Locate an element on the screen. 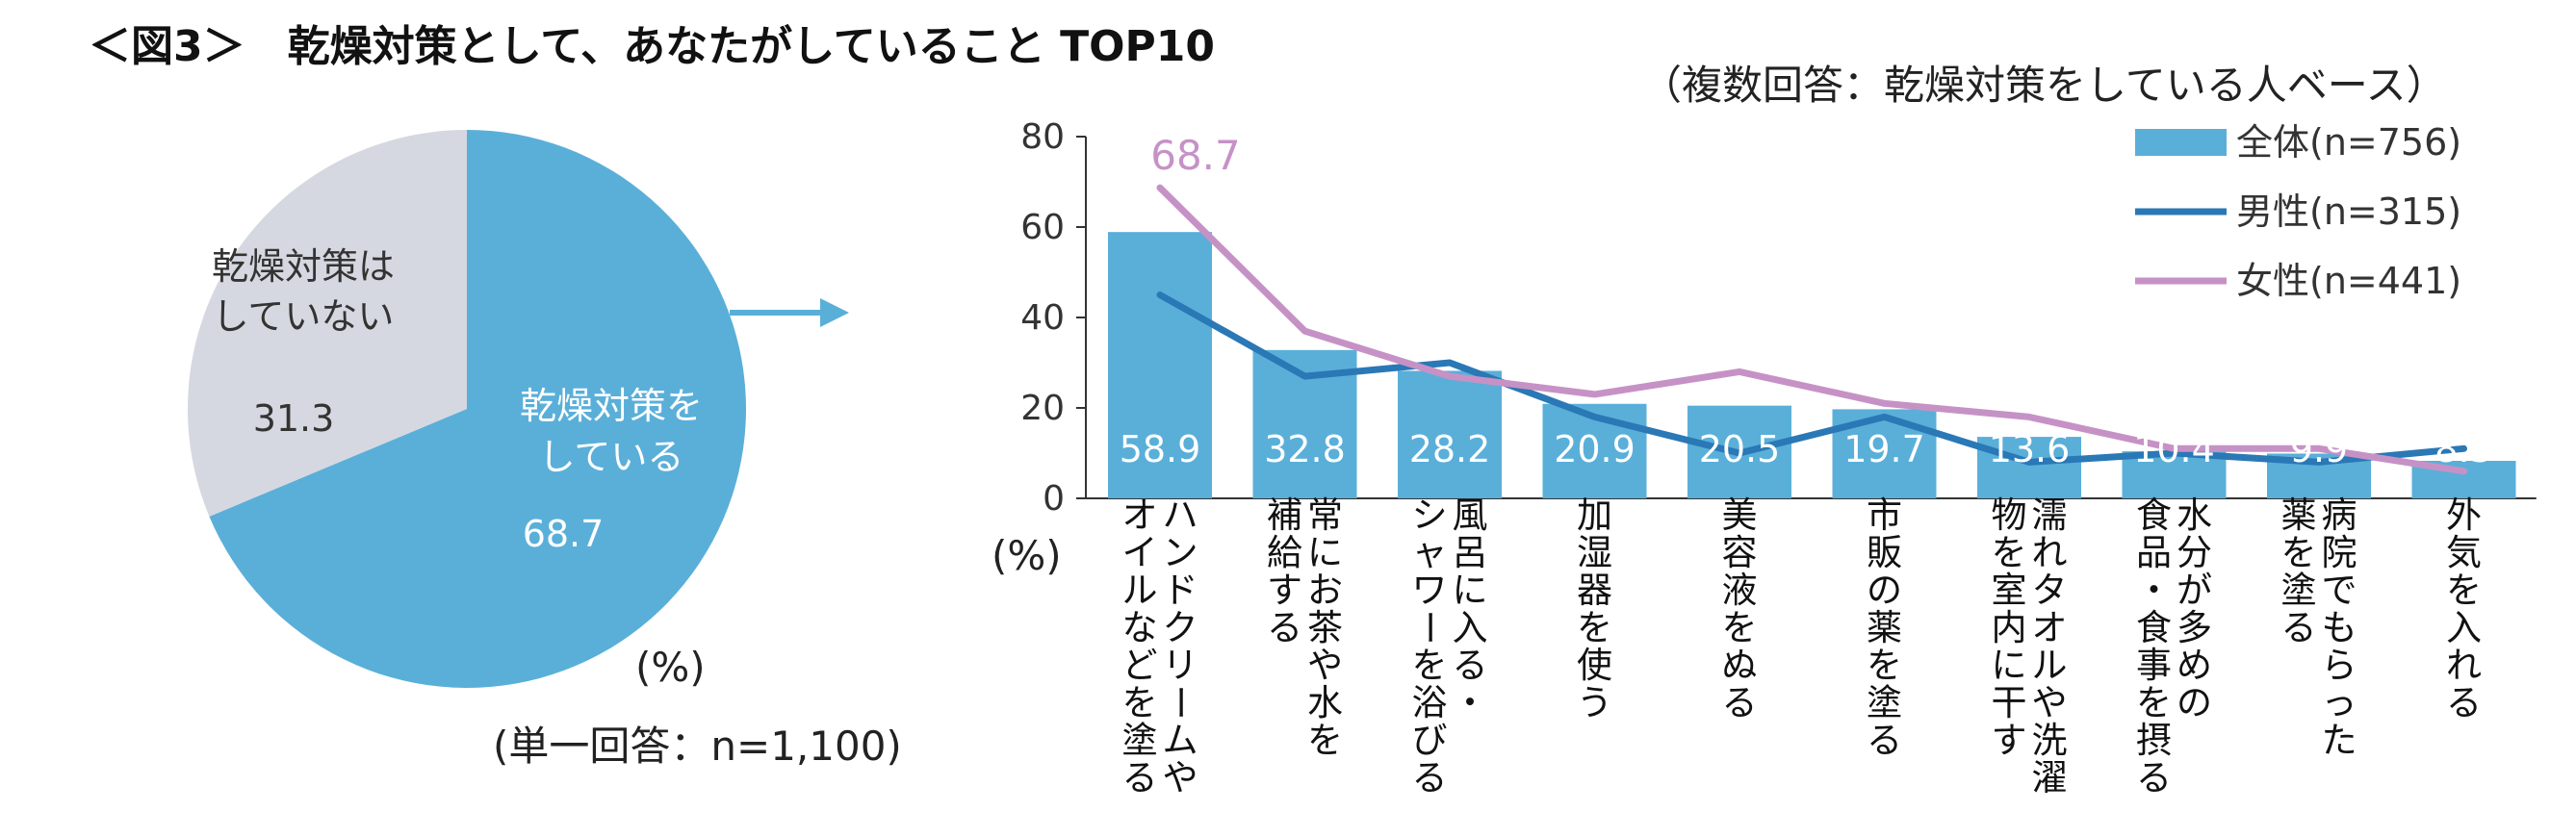  category-label-char: う is located at coordinates (1594, 702).